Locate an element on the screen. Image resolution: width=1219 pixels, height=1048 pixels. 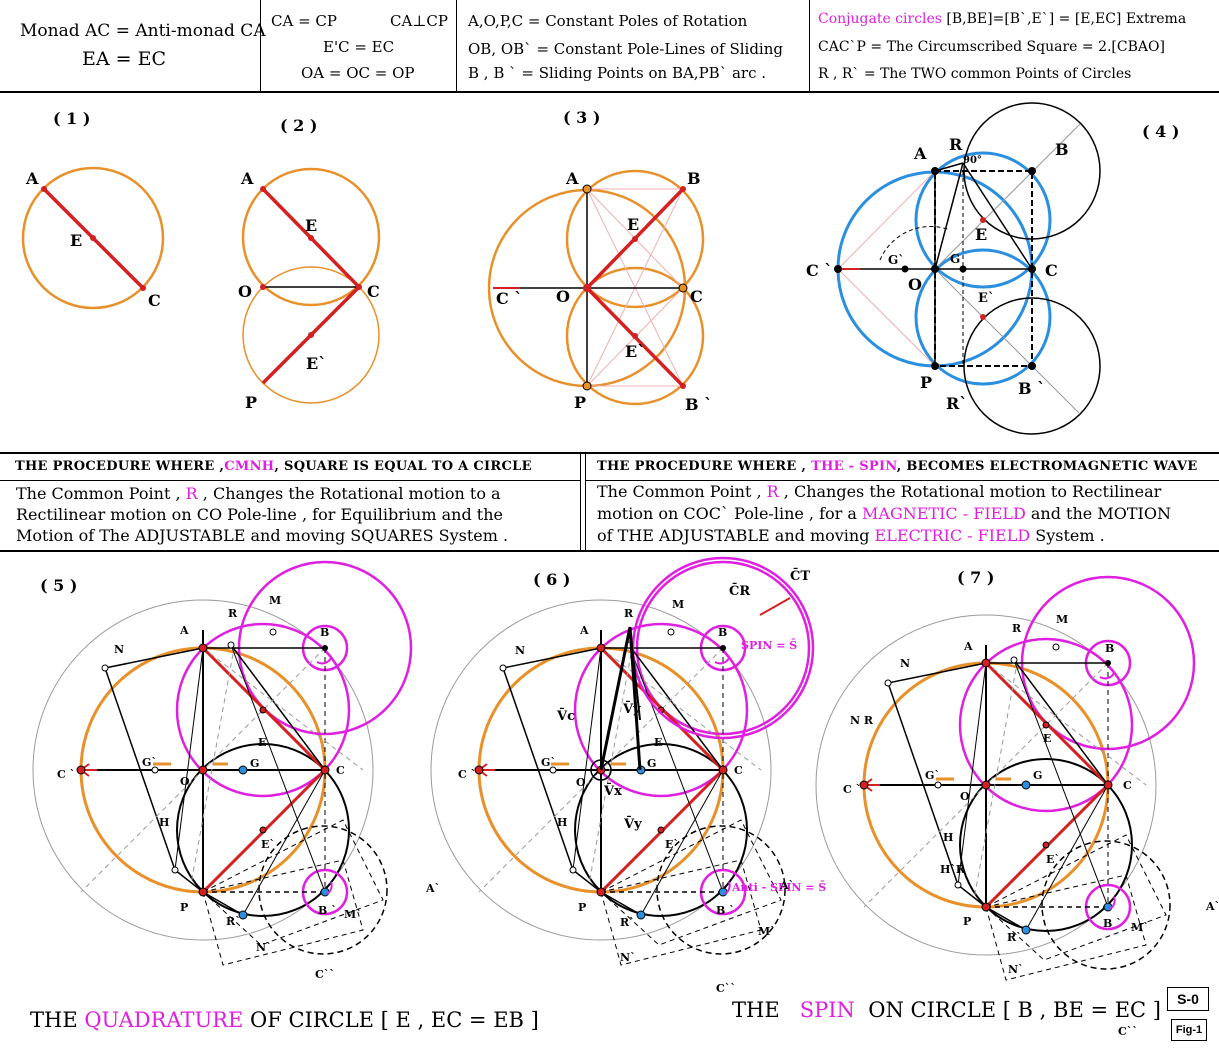
fig2-label-e: E is located at coordinates (311, 225).